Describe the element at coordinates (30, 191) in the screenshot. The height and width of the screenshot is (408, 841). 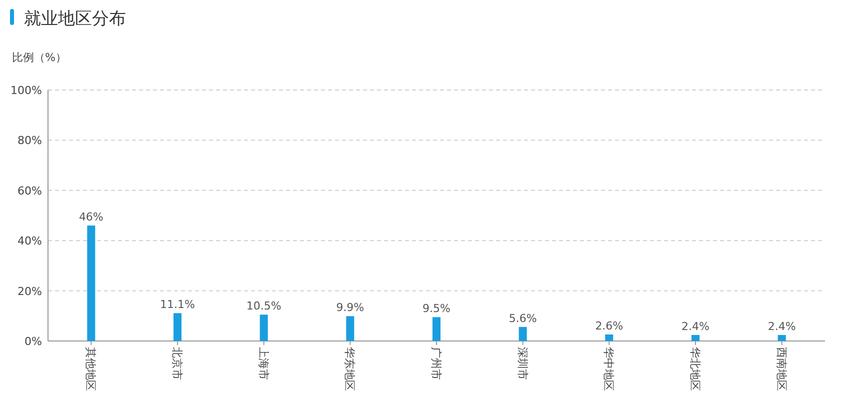
I see `y-tick-label: 60%` at that location.